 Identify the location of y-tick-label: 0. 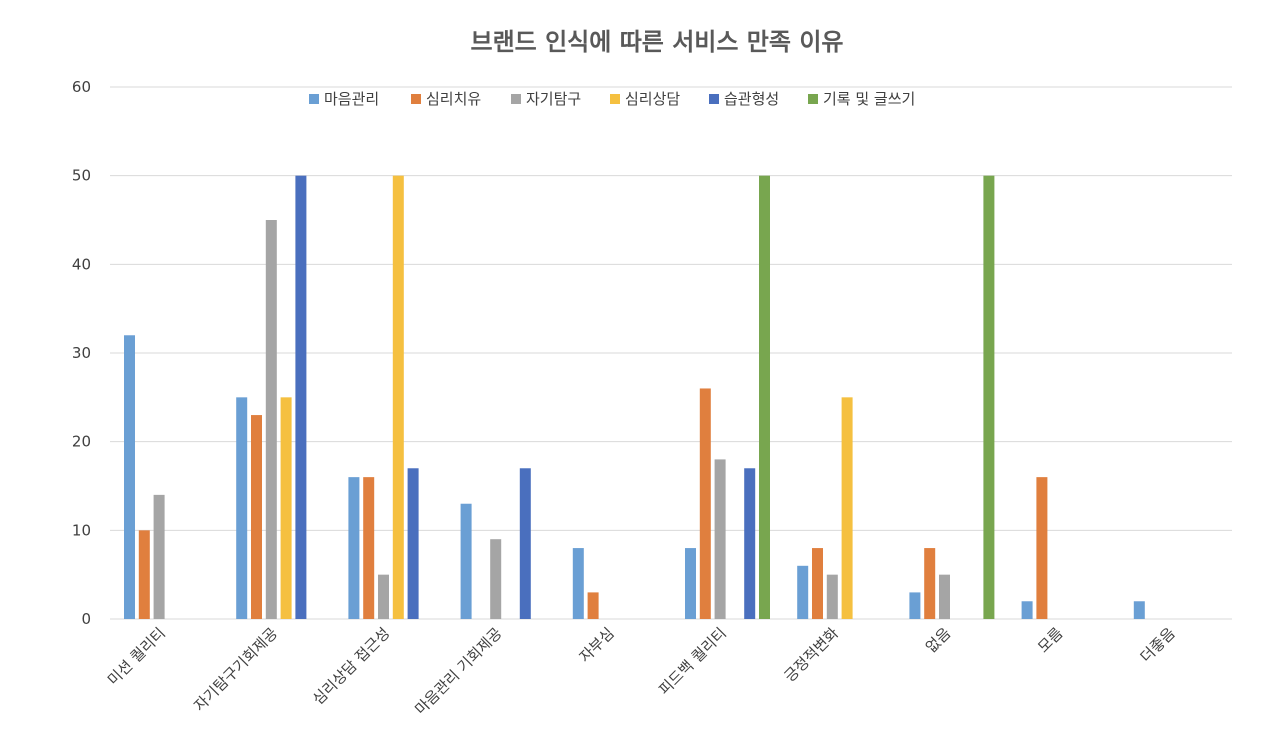
(86, 619).